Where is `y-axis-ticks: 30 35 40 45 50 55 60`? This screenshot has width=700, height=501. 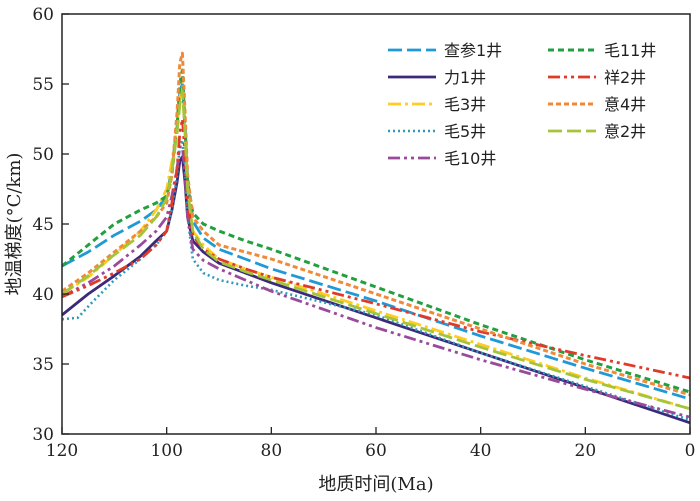 y-axis-ticks: 30 35 40 45 50 55 60 is located at coordinates (50, 225).